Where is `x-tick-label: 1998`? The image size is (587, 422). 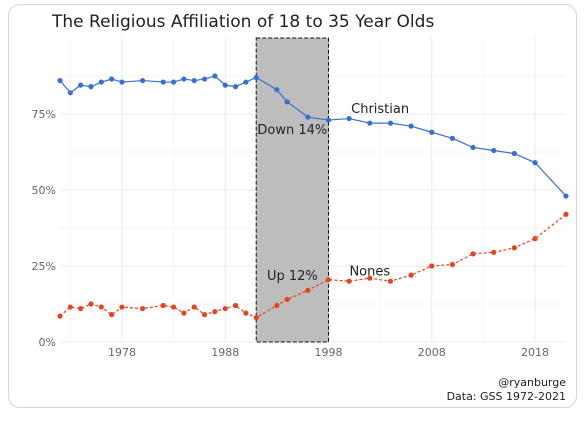 x-tick-label: 1998 is located at coordinates (328, 352).